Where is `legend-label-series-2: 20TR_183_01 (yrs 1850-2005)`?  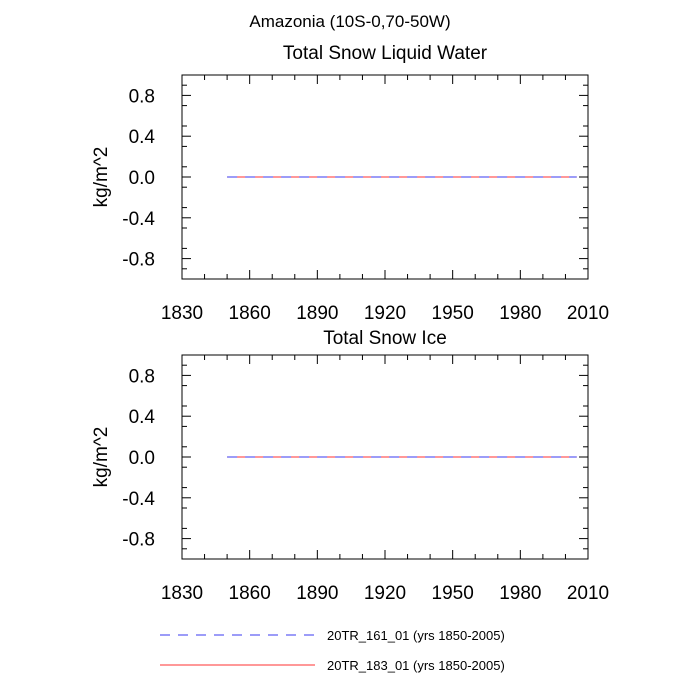 legend-label-series-2: 20TR_183_01 (yrs 1850-2005) is located at coordinates (416, 665).